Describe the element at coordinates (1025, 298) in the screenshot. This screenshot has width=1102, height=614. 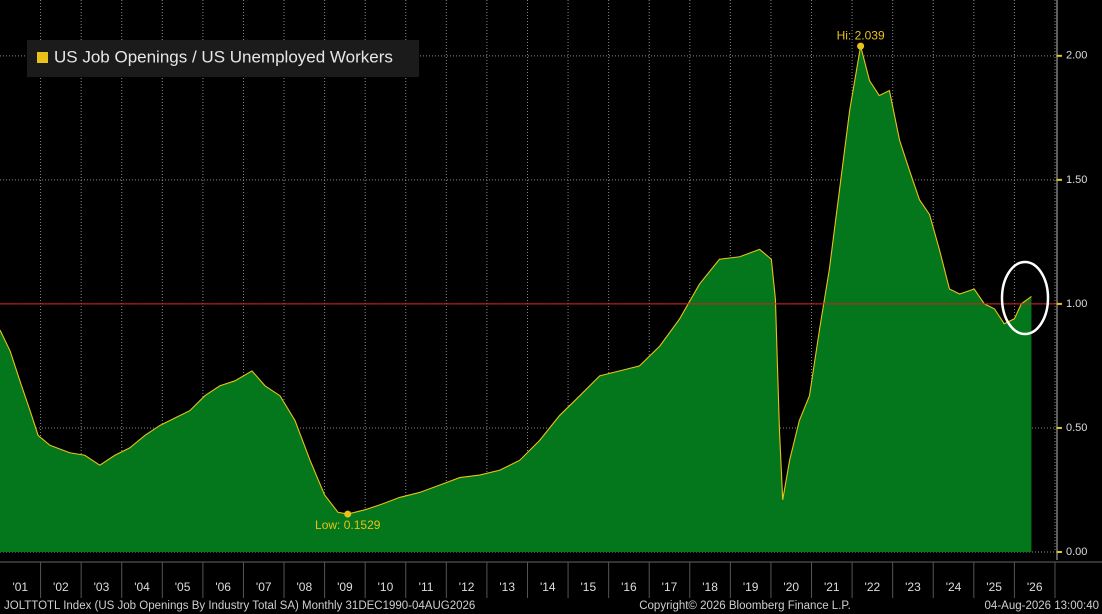
I see `highlight-ellipse` at that location.